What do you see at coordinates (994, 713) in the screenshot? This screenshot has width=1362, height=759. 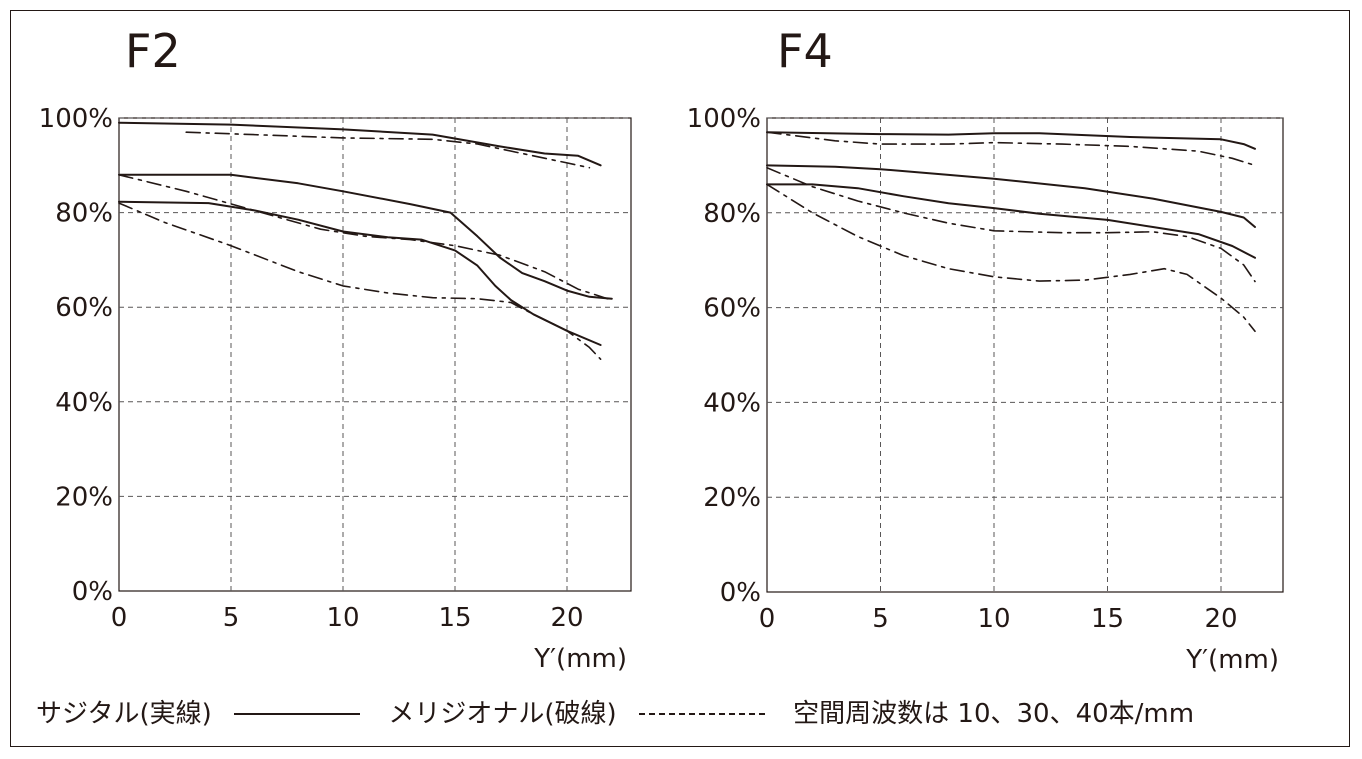 I see `legend-frequency-note: 空間周波数は 10、30、40本/mm` at bounding box center [994, 713].